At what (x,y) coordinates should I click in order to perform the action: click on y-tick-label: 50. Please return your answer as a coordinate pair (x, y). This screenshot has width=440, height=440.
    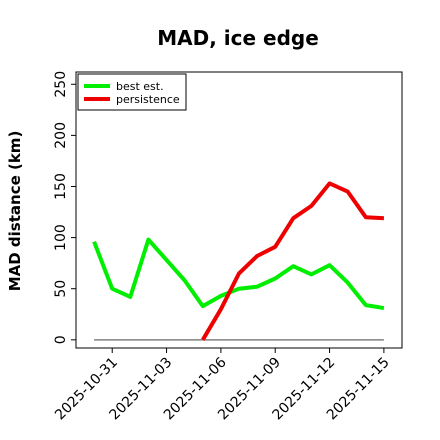
    Looking at the image, I should click on (61, 289).